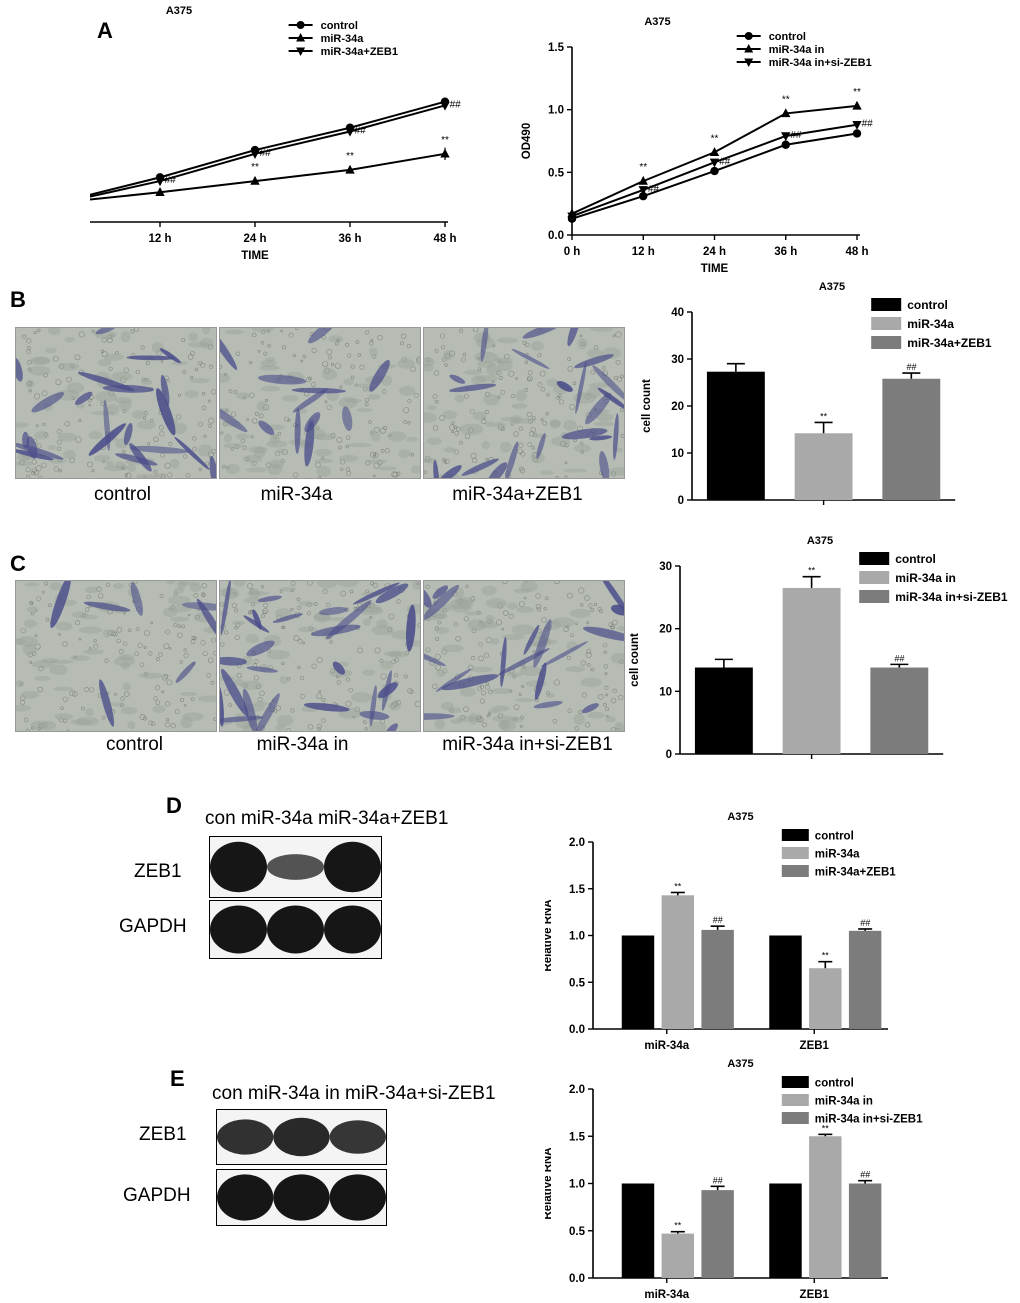  I want to click on a1-x-tick-label: 12 h, so click(159, 239).